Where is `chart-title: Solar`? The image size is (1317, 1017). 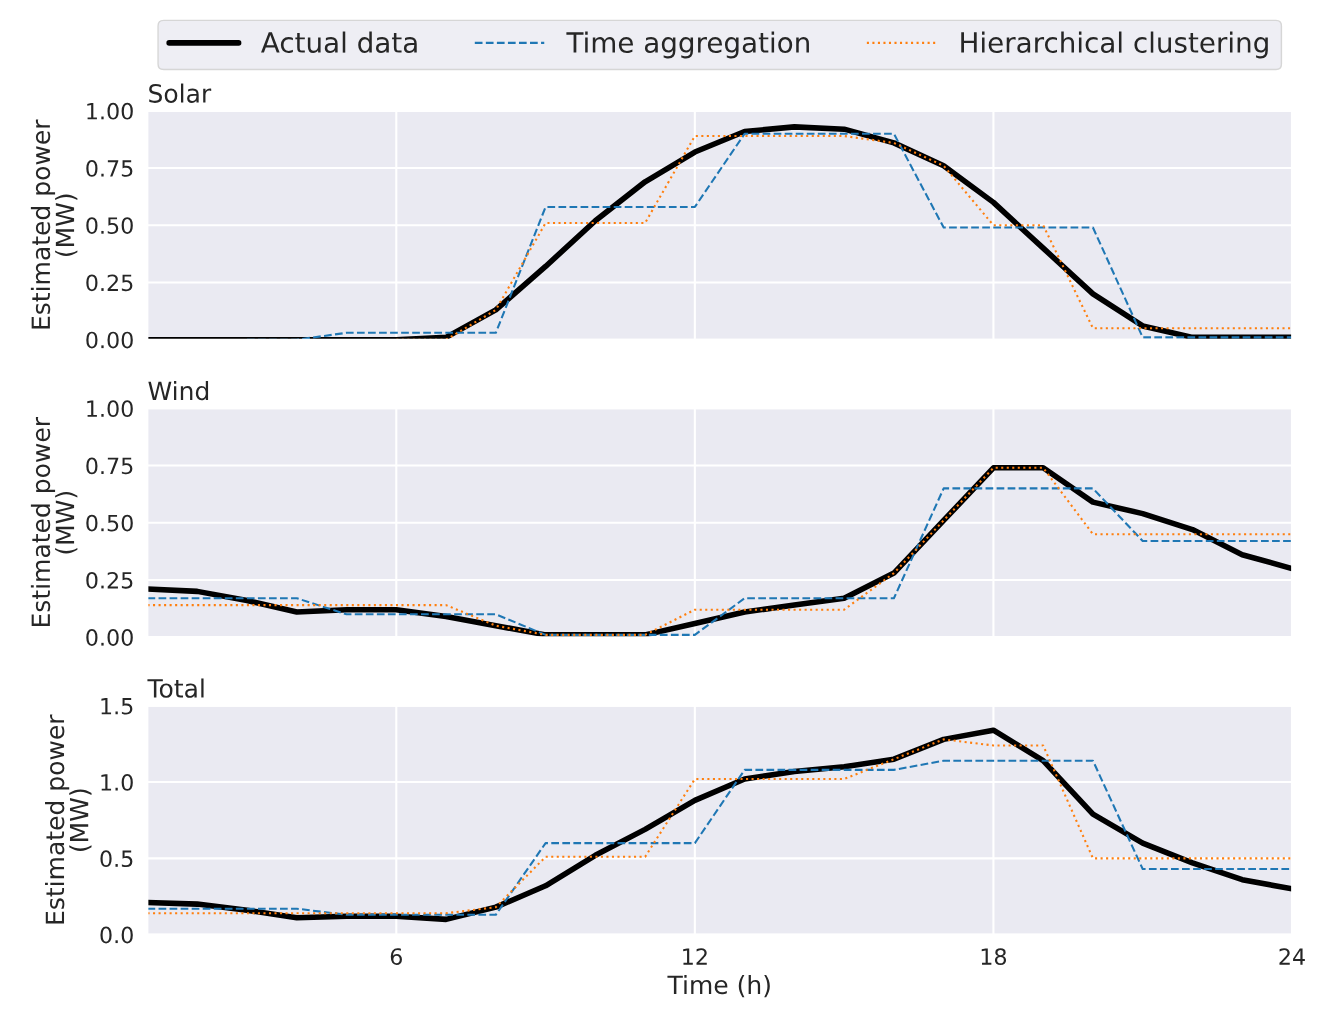
chart-title: Solar is located at coordinates (180, 93).